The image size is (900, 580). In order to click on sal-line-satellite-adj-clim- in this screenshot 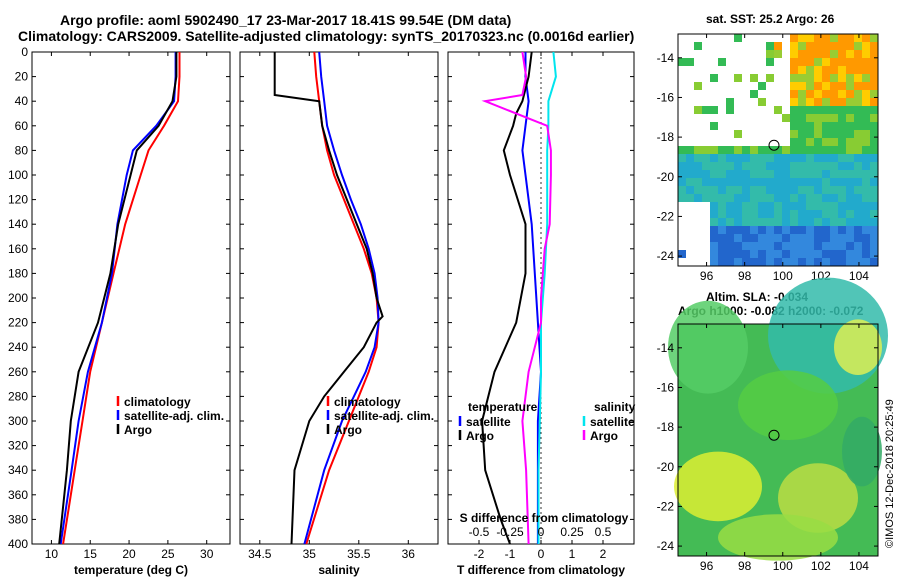, I will do `click(341, 298)`.